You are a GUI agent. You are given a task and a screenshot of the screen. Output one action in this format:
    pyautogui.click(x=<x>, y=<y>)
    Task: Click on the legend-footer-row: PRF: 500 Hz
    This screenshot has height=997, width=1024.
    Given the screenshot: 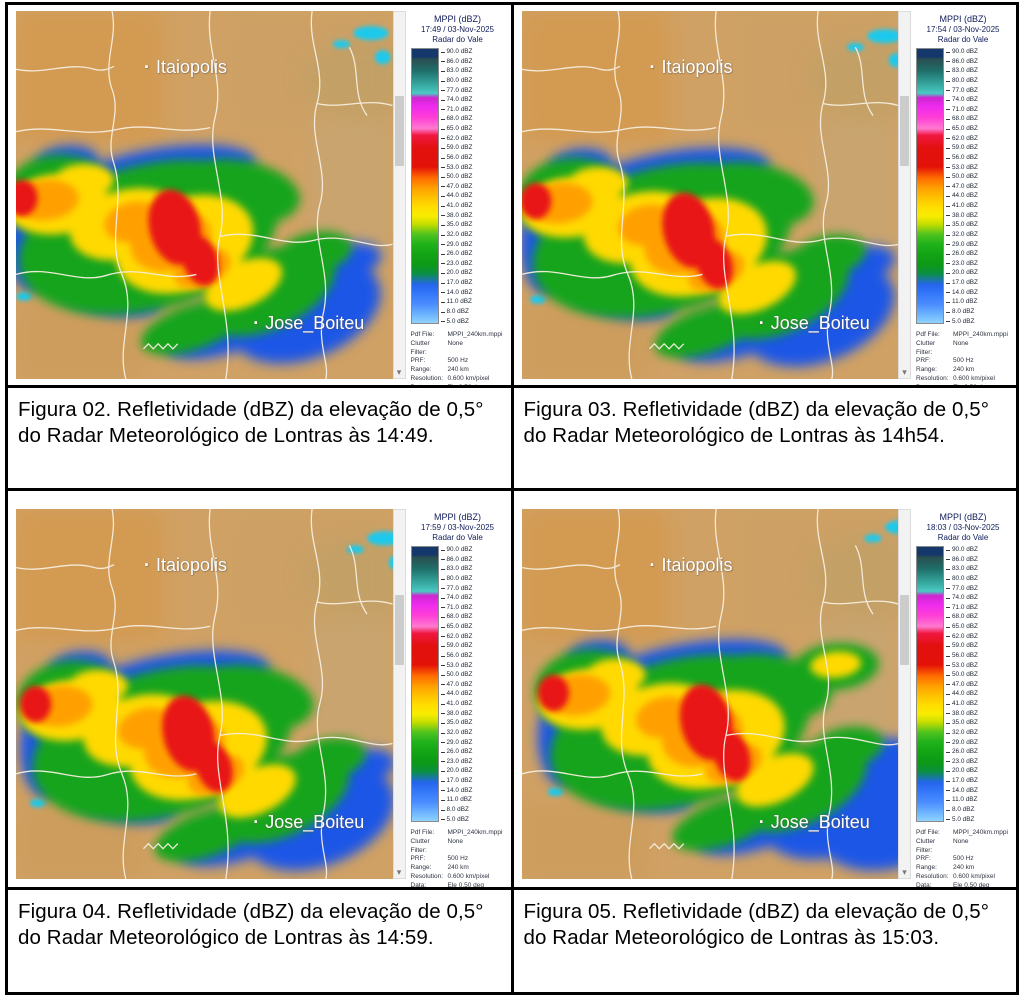 What is the action you would take?
    pyautogui.click(x=439, y=361)
    